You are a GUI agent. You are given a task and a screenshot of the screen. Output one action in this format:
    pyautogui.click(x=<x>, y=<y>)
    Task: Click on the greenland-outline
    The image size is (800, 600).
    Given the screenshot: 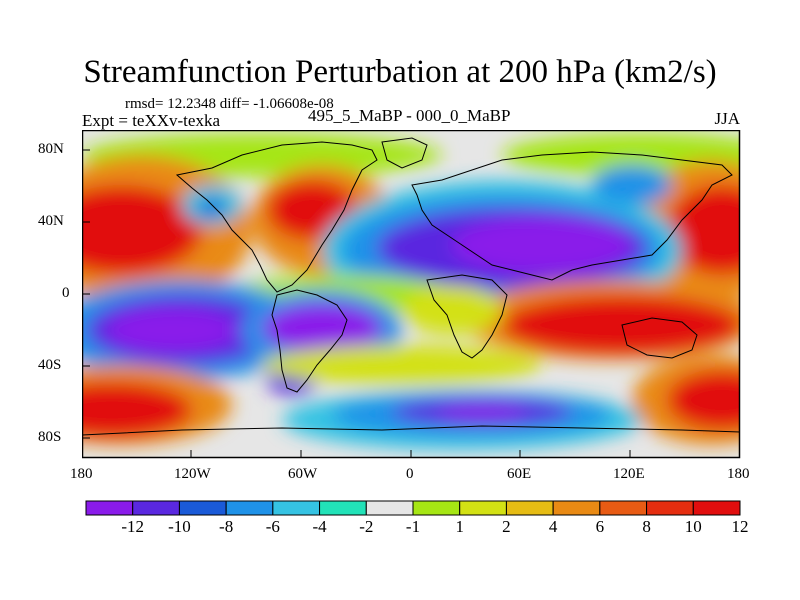 What is the action you would take?
    pyautogui.click(x=404, y=153)
    